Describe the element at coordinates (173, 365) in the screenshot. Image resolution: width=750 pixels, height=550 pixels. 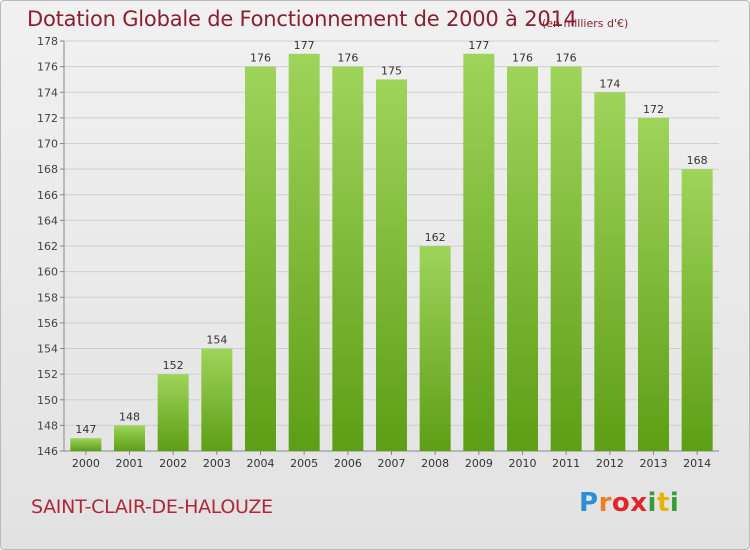
I see `bar-value-label: 152` at that location.